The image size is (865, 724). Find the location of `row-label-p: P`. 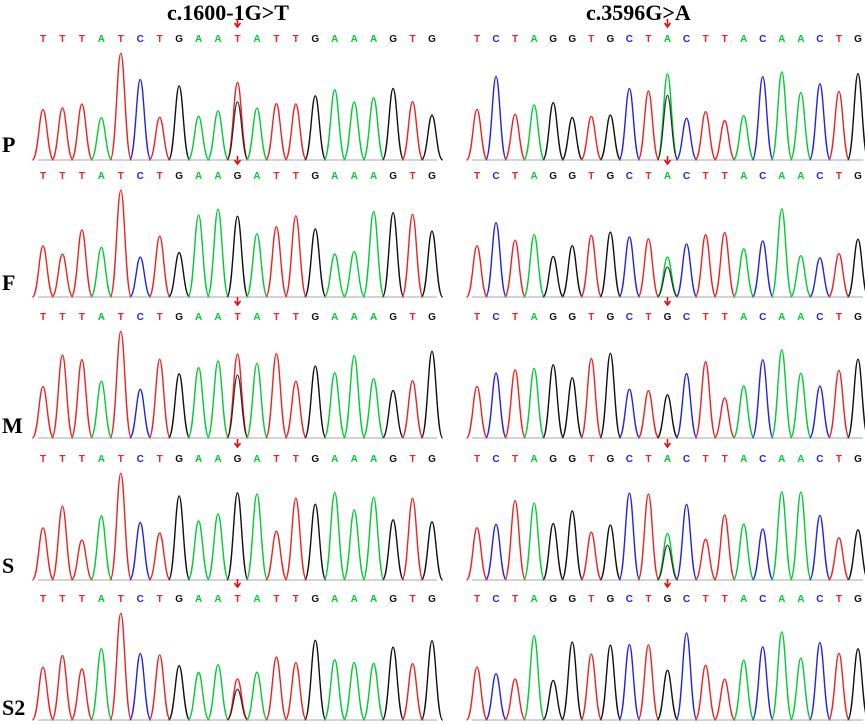

row-label-p: P is located at coordinates (9, 144).